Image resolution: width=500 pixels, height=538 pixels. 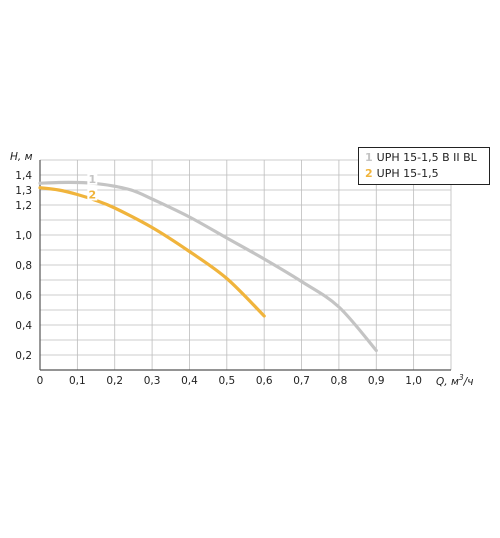 I want to click on legend-series-1-label: UPH 15-1,5 B II BL, so click(x=426, y=157).